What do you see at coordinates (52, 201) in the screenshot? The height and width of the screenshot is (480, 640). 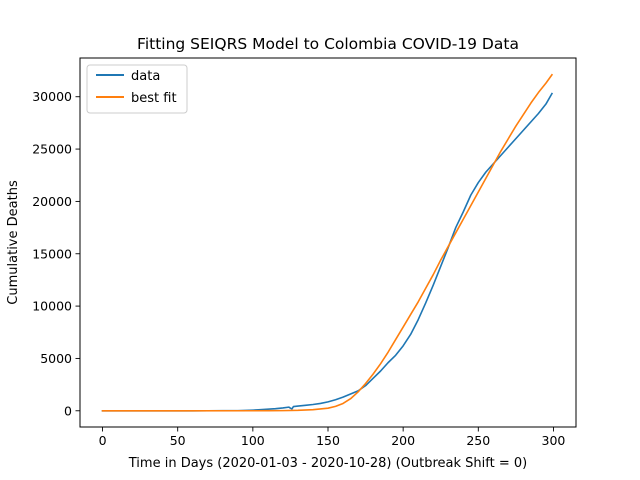 I see `y-tick-label: 20000` at bounding box center [52, 201].